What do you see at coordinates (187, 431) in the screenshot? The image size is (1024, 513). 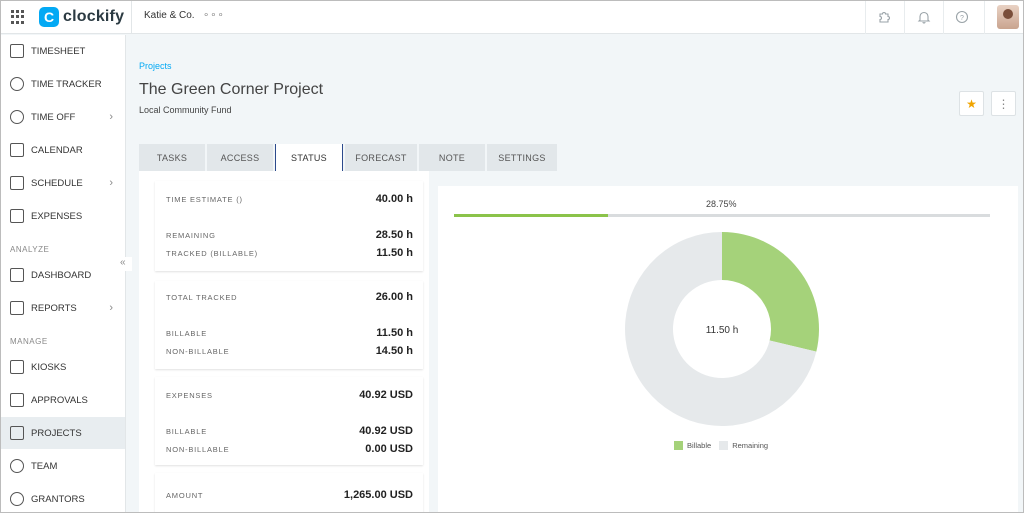 I see `expenses-billable-label: BILLABLE` at bounding box center [187, 431].